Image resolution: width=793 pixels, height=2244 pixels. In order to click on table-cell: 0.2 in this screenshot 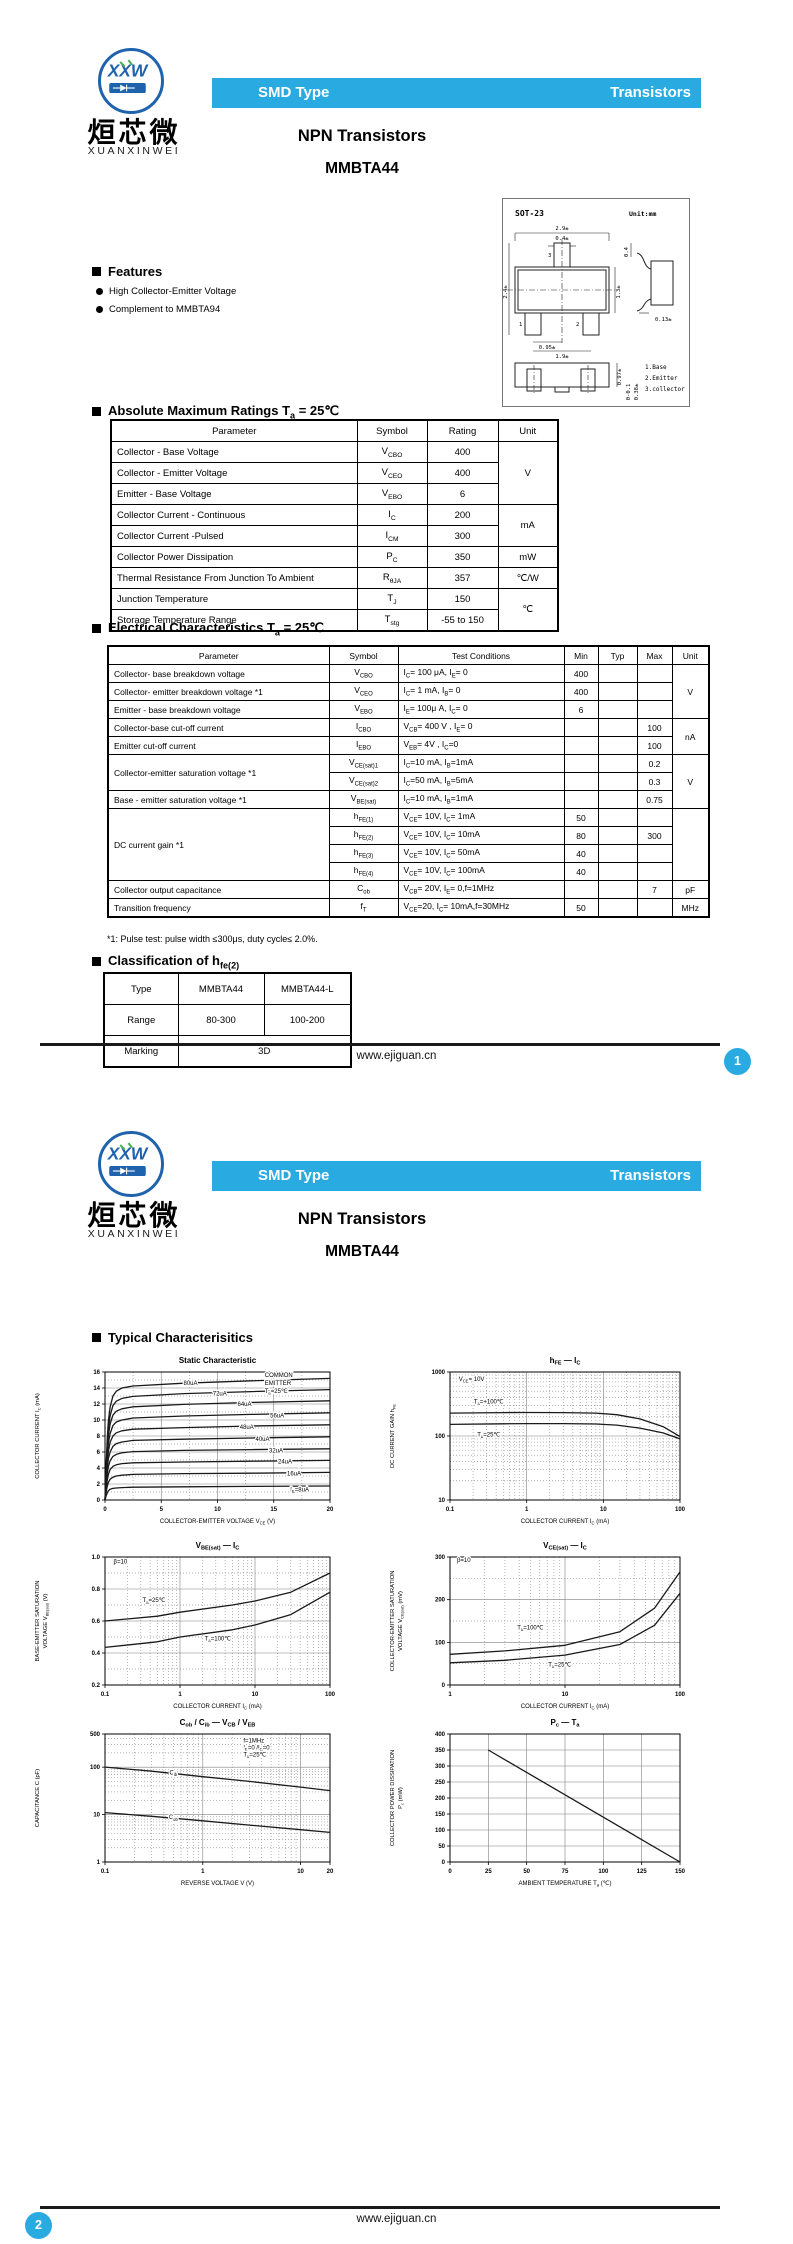, I will do `click(654, 763)`.